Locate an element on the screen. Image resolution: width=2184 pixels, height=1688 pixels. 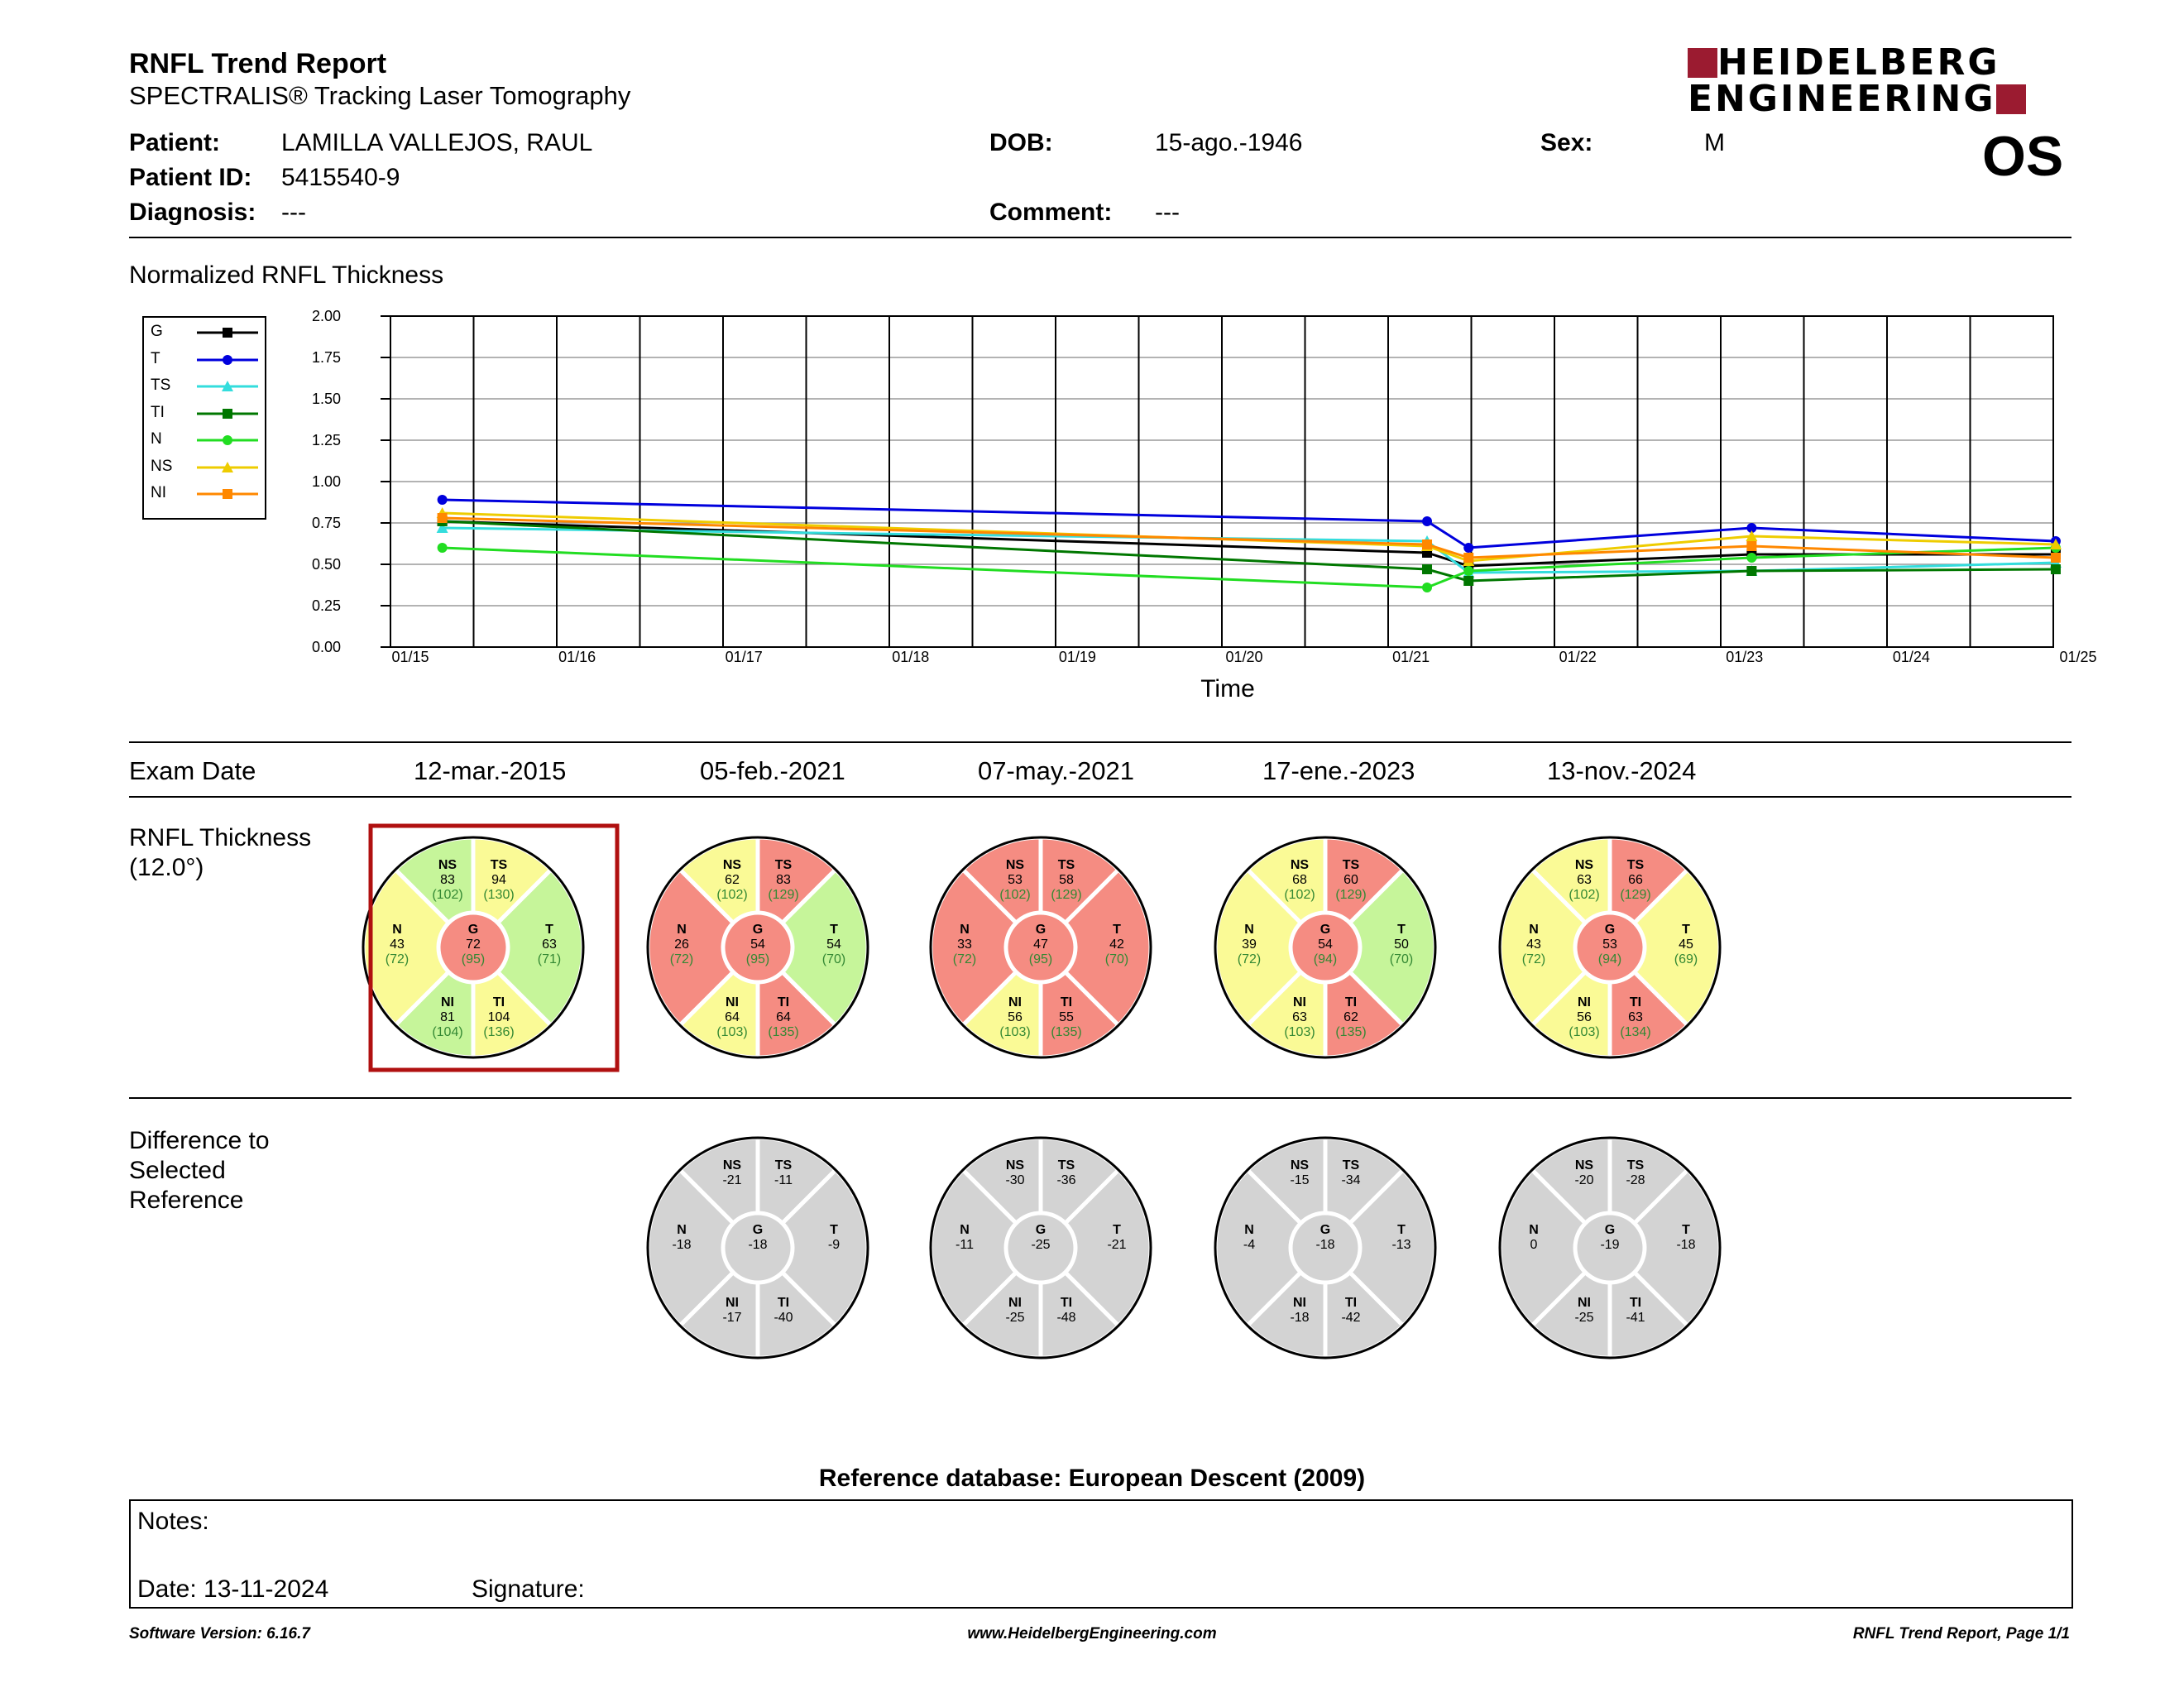
sector-value-t: 45 is located at coordinates (1686, 945).